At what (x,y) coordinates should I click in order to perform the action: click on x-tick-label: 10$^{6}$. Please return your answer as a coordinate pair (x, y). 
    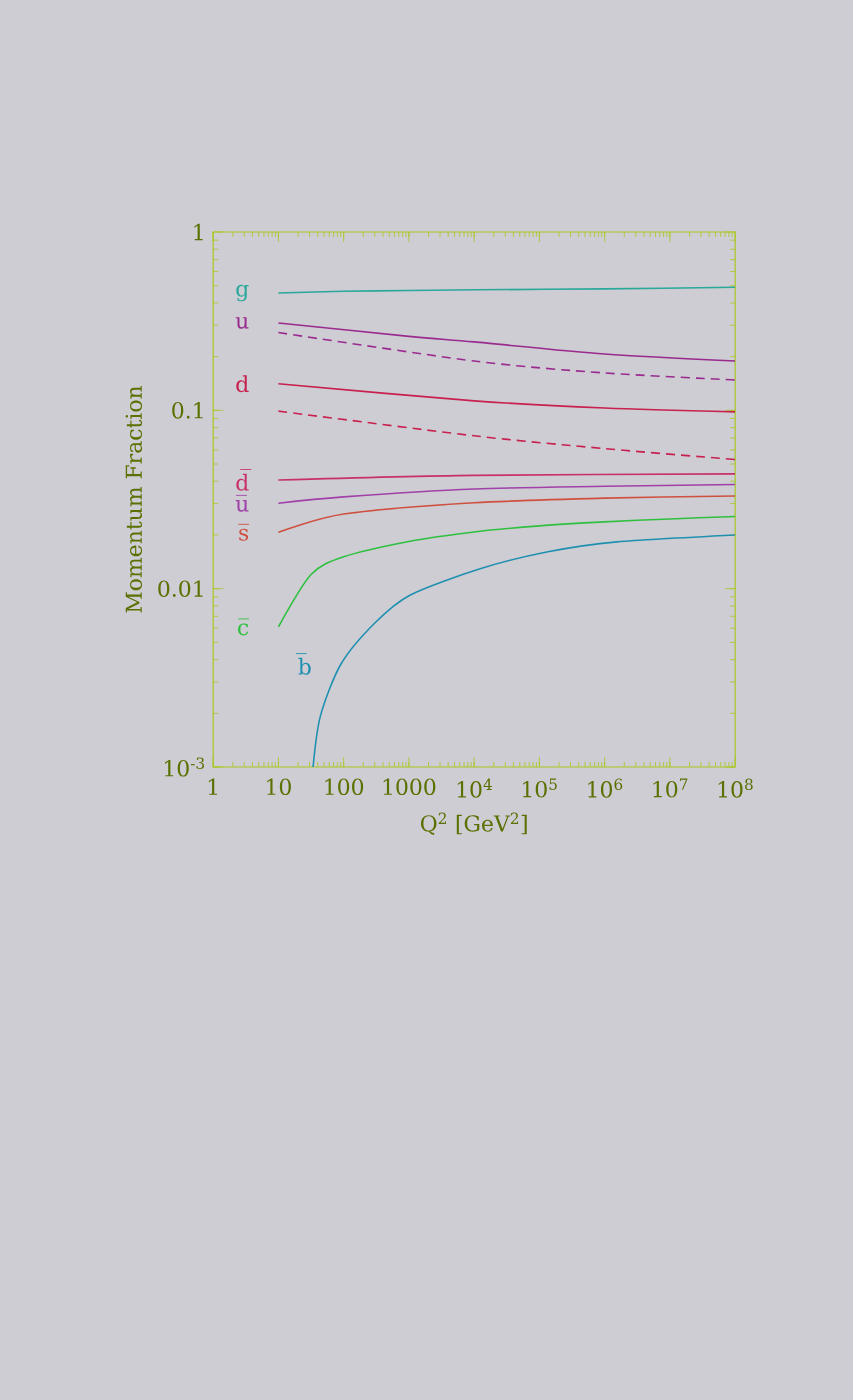
    Looking at the image, I should click on (605, 788).